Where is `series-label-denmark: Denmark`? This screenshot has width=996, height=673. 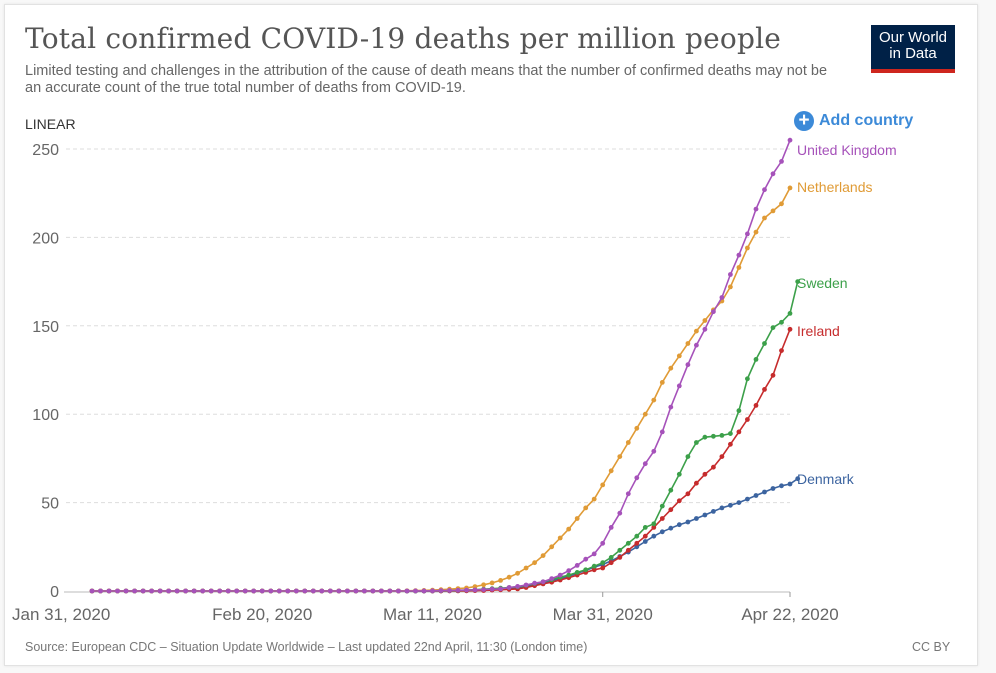 series-label-denmark: Denmark is located at coordinates (826, 479).